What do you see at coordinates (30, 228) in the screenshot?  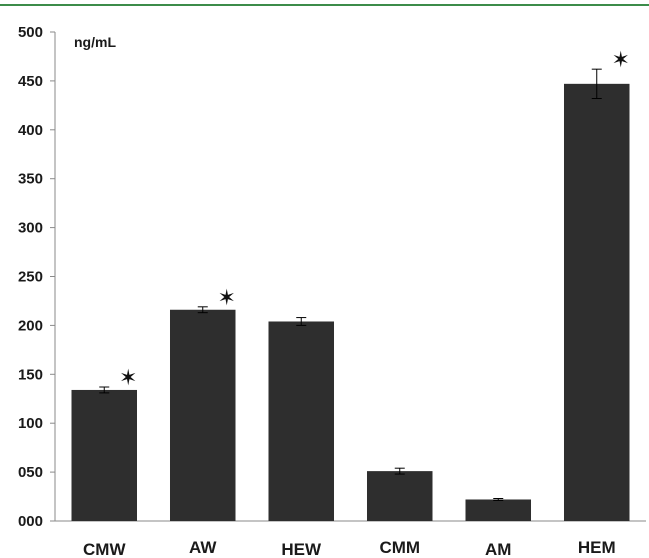 I see `y-tick-label: 300` at bounding box center [30, 228].